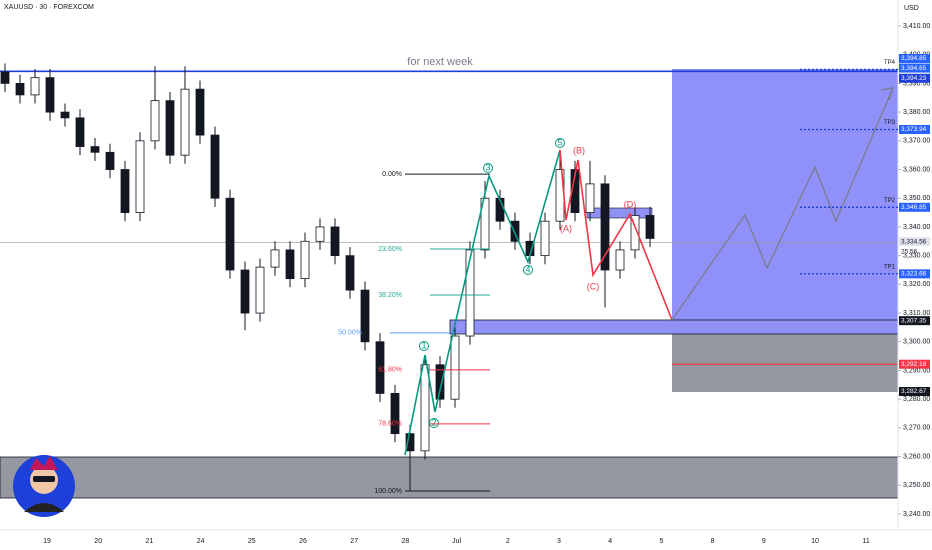  What do you see at coordinates (150, 541) in the screenshot?
I see `x-tick-label: 21` at bounding box center [150, 541].